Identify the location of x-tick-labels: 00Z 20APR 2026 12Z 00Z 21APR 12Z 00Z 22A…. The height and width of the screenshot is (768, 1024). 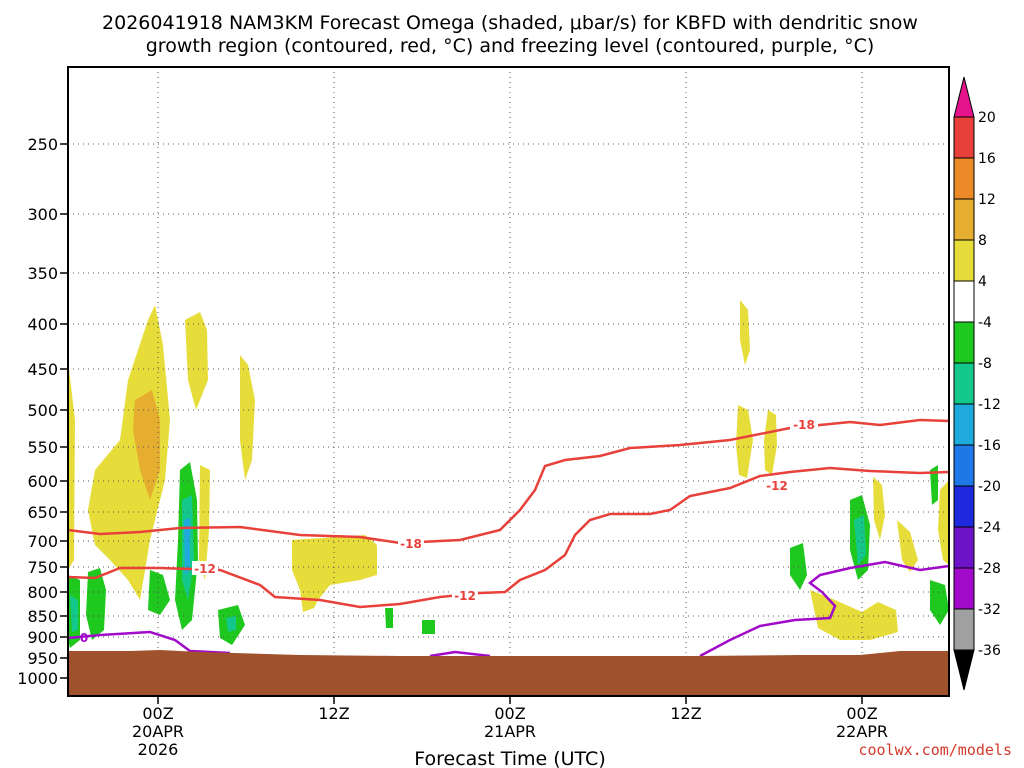
(510, 731).